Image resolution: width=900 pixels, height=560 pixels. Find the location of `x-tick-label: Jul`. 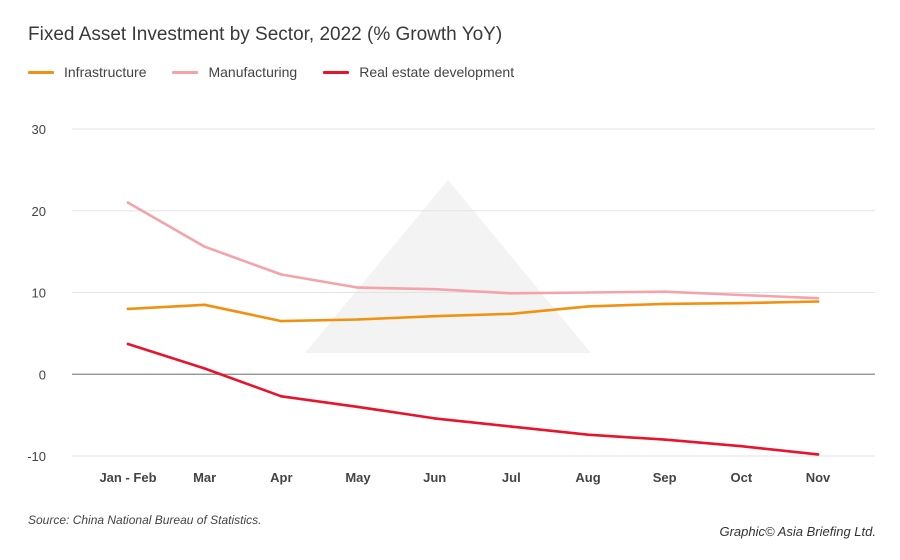

x-tick-label: Jul is located at coordinates (511, 477).